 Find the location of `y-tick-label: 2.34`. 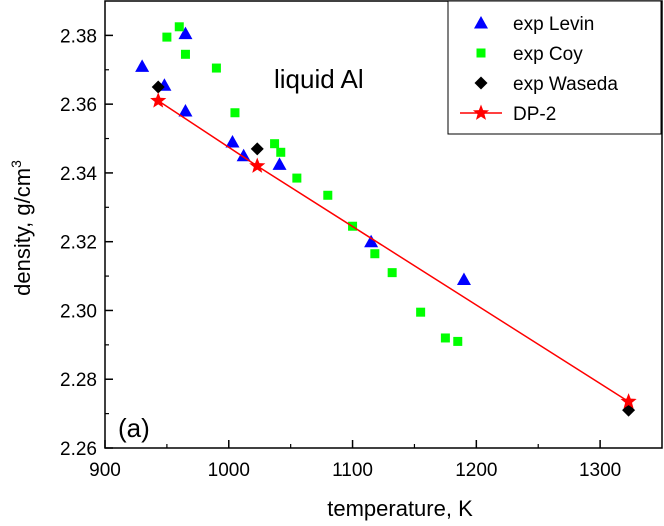

y-tick-label: 2.34 is located at coordinates (78, 174).